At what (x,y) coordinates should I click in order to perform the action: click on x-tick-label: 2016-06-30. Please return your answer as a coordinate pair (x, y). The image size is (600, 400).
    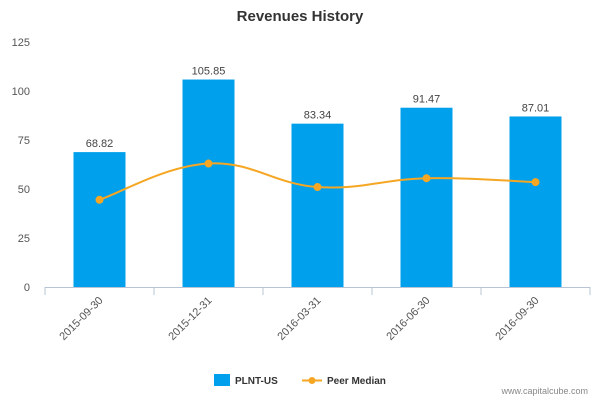
    Looking at the image, I should click on (408, 319).